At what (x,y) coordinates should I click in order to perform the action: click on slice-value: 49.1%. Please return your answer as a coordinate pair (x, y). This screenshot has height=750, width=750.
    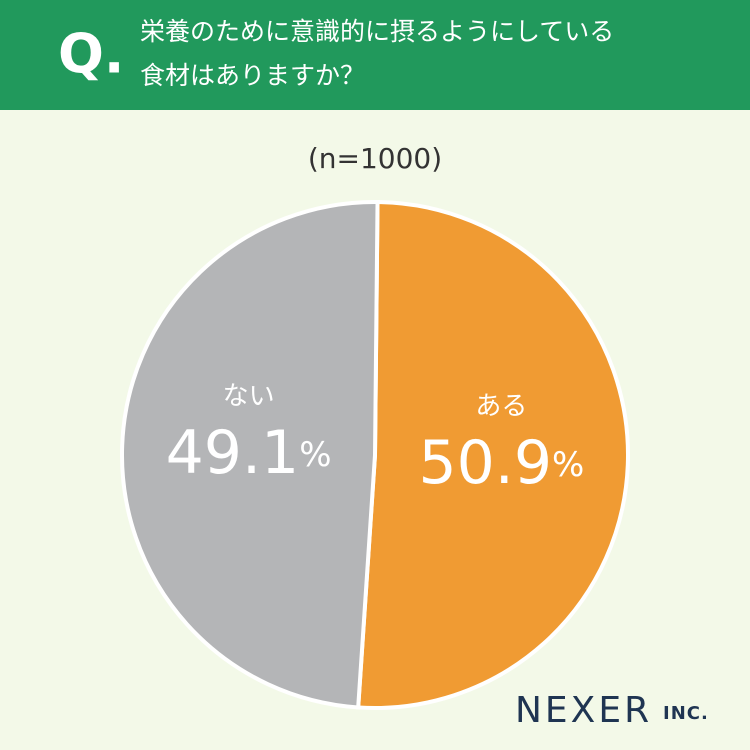
    Looking at the image, I should click on (249, 453).